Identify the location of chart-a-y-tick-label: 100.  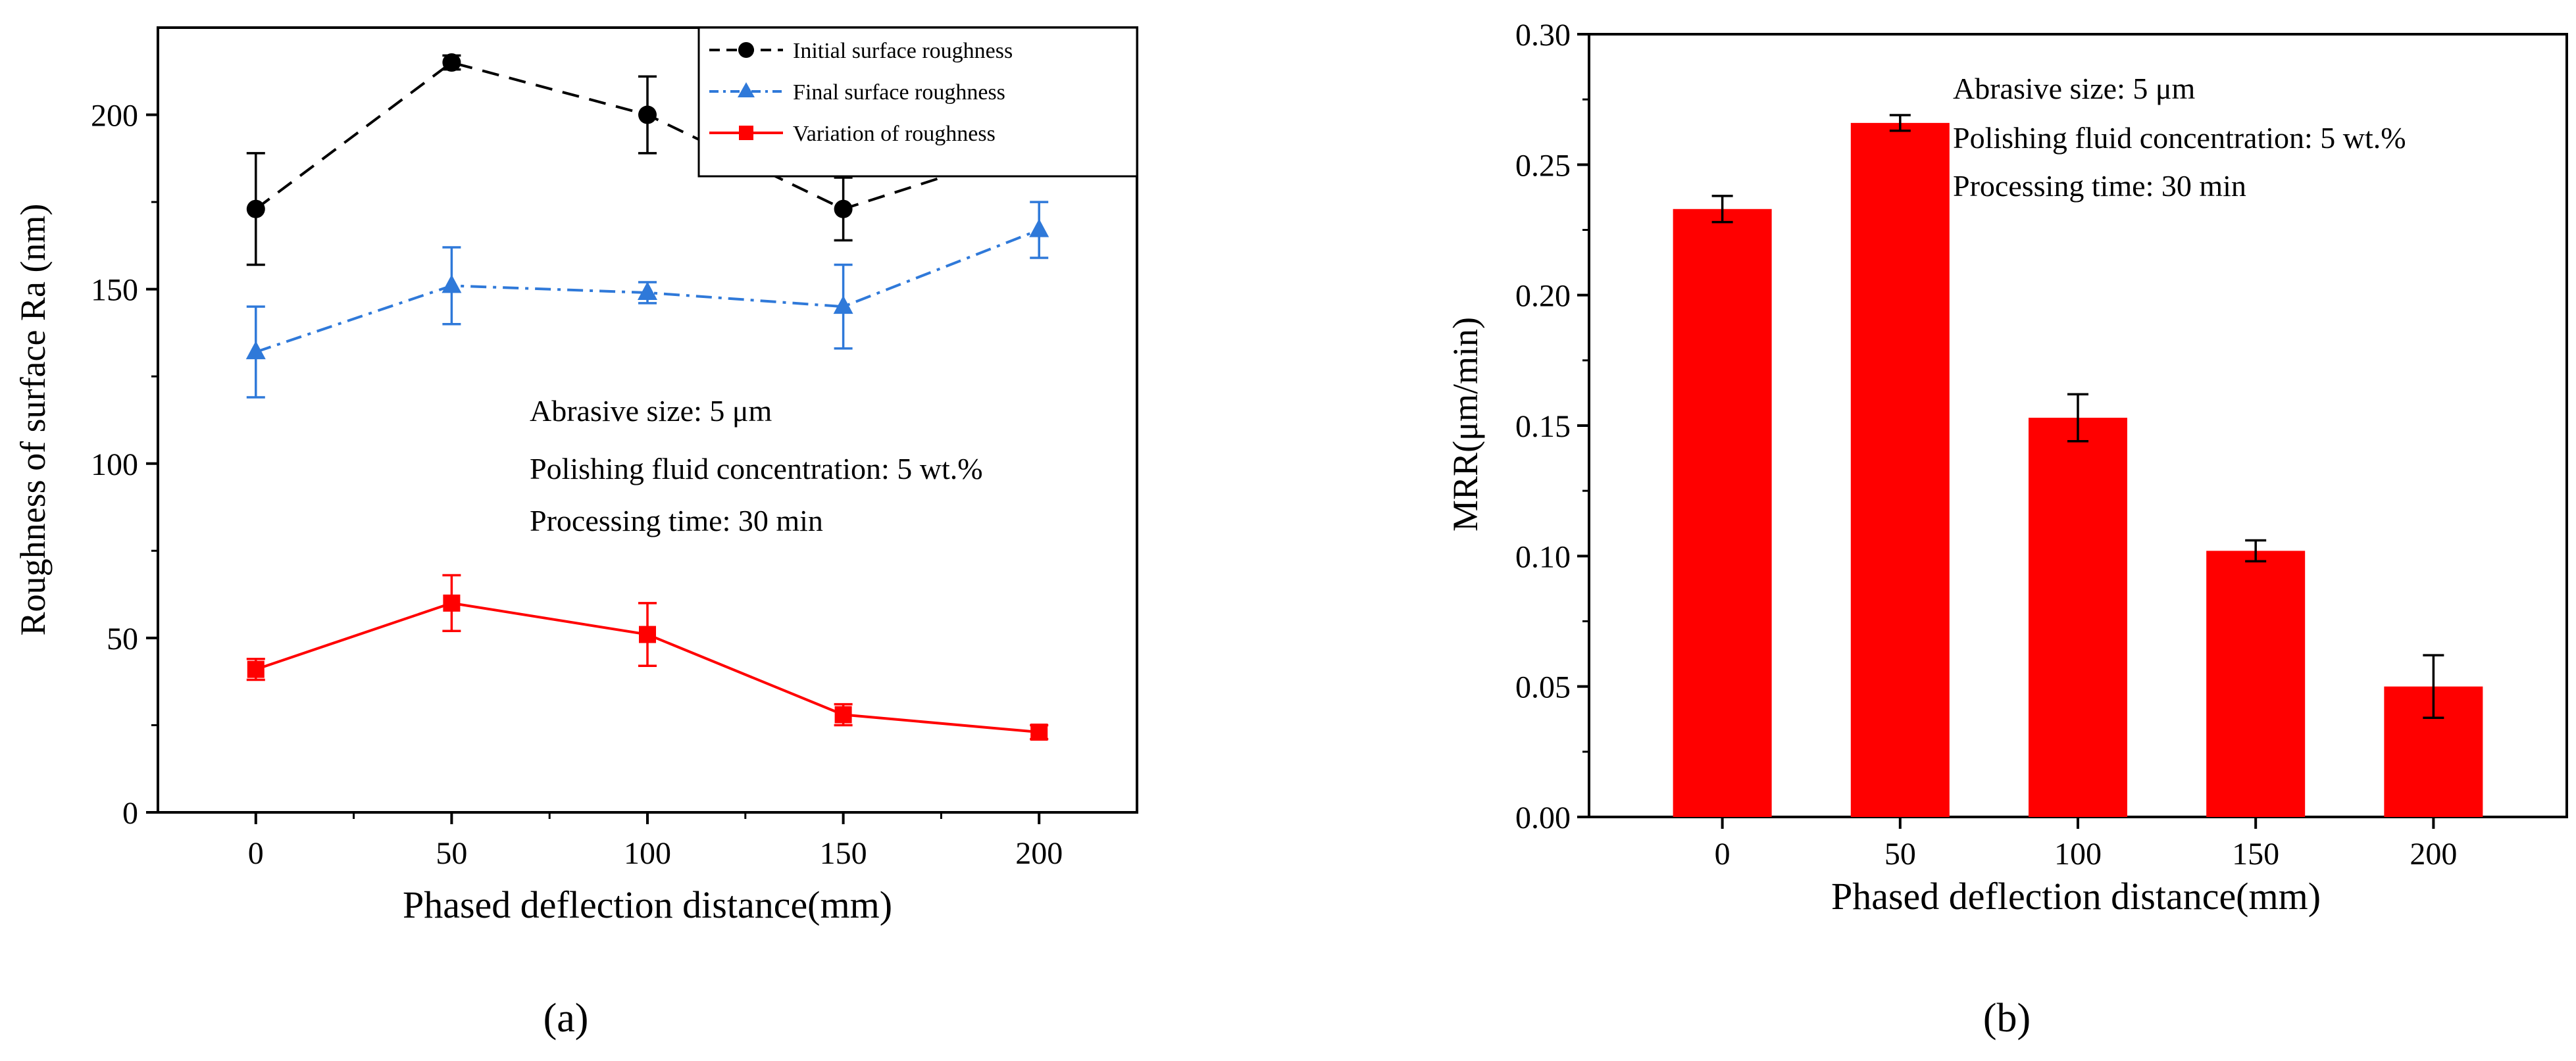
(114, 464).